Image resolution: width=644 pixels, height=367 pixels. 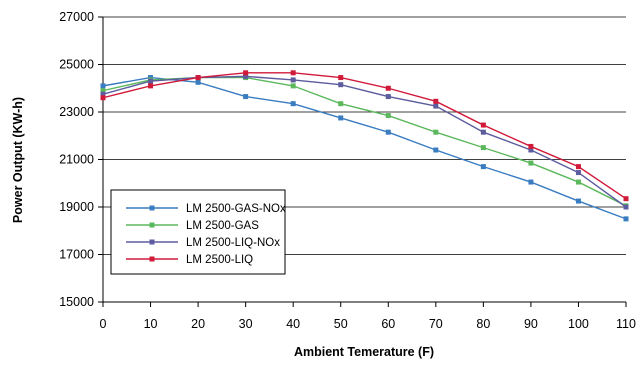 What do you see at coordinates (18, 160) in the screenshot?
I see `y-axis-title: Power Output (KW-h)` at bounding box center [18, 160].